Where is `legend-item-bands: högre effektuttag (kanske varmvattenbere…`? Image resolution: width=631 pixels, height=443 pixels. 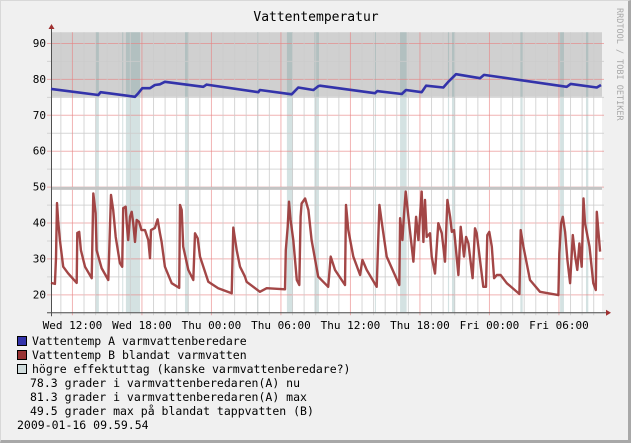 legend-item-bands: högre effektuttag (kanske varmvattenbere… is located at coordinates (184, 369).